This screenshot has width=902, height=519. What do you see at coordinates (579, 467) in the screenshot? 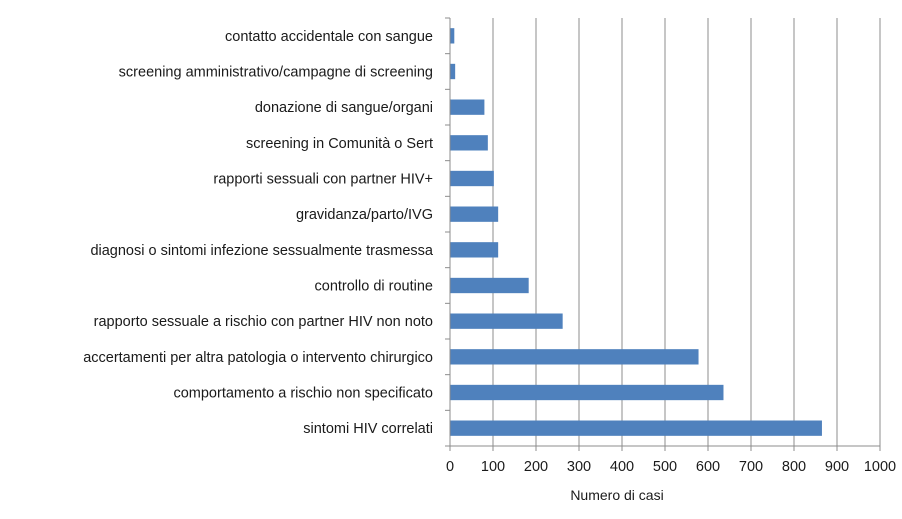
I see `x-tick-label: 300` at bounding box center [579, 467].